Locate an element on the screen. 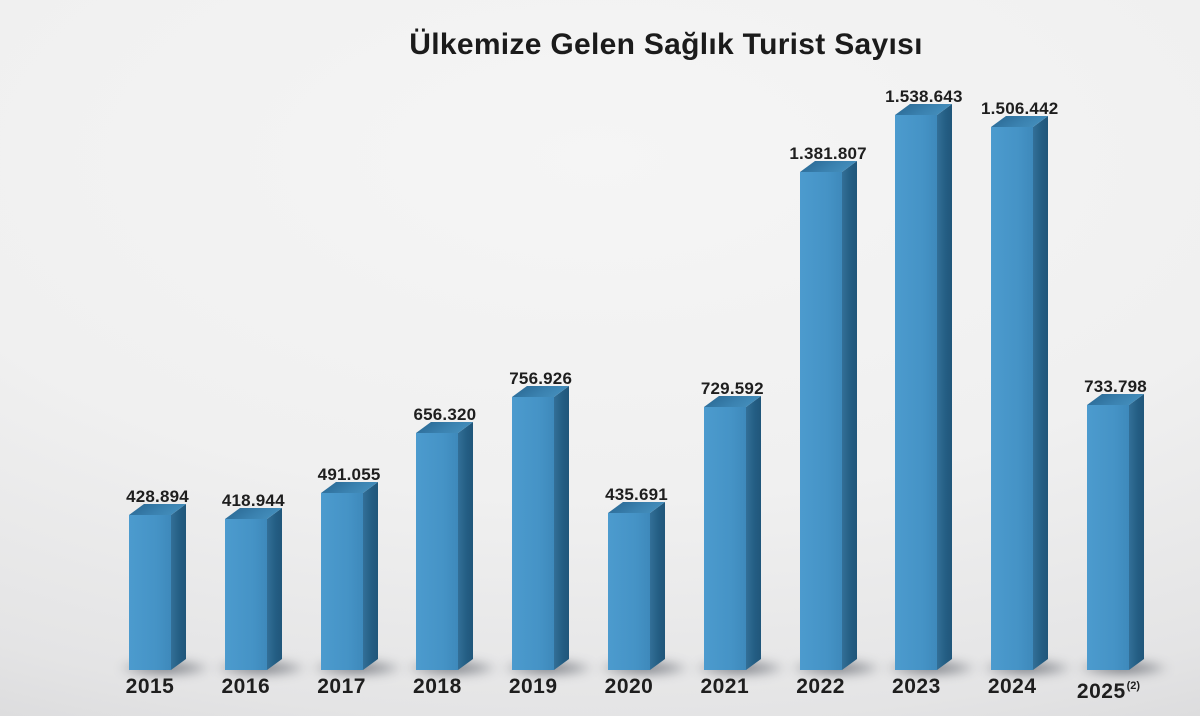  bar-side-face-2017 is located at coordinates (370, 576).